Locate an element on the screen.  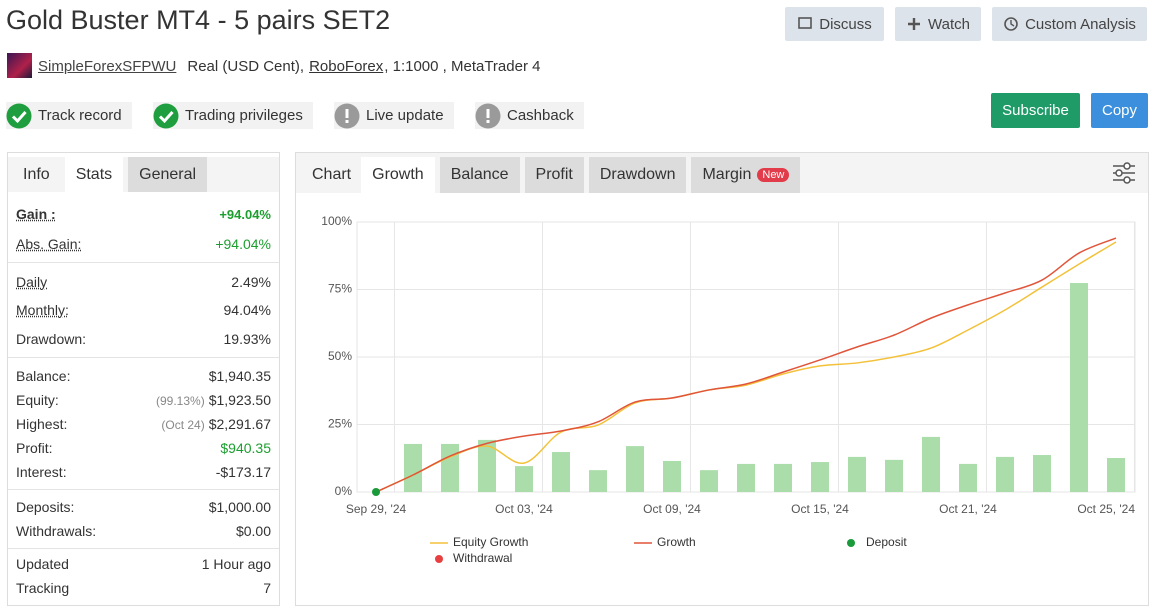
status-badge: Cashback is located at coordinates (529, 115).